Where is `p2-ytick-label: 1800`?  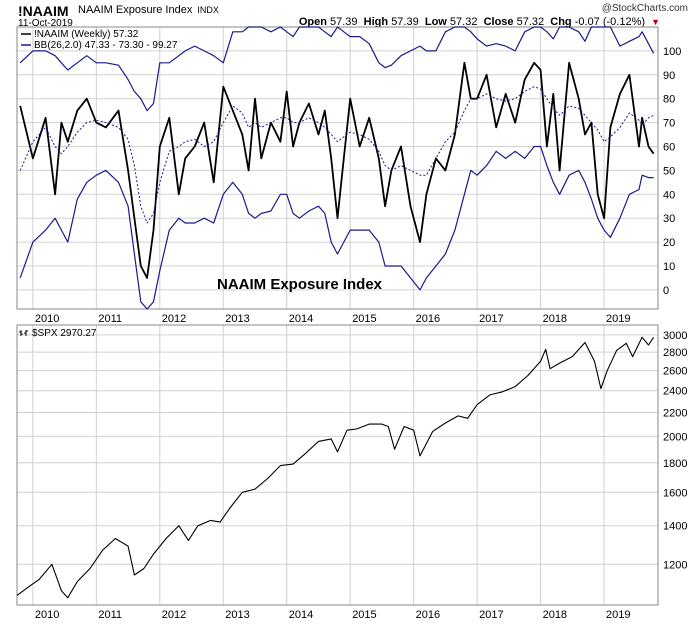
p2-ytick-label: 1800 is located at coordinates (675, 464).